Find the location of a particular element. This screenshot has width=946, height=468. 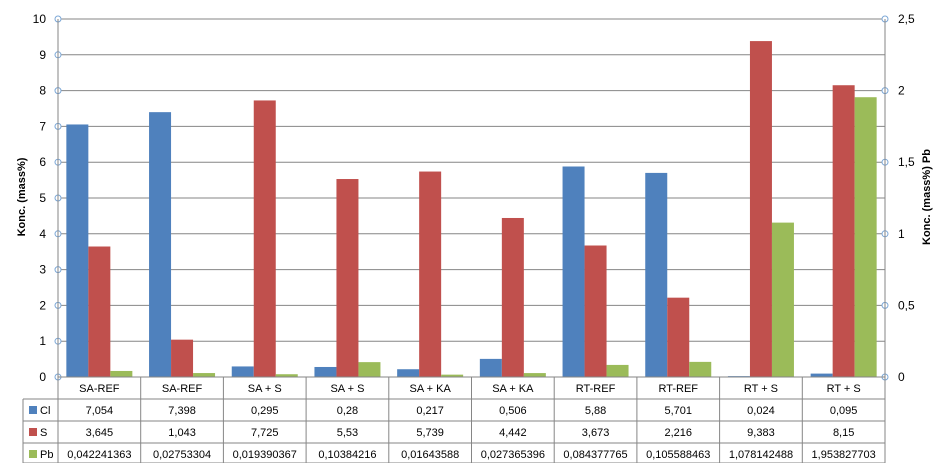

data-label: 0,019390367 is located at coordinates (265, 455).